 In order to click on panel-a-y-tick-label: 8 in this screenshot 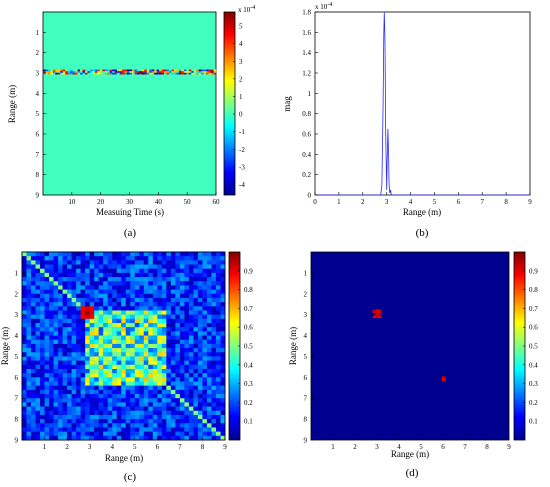, I will do `click(38, 175)`.